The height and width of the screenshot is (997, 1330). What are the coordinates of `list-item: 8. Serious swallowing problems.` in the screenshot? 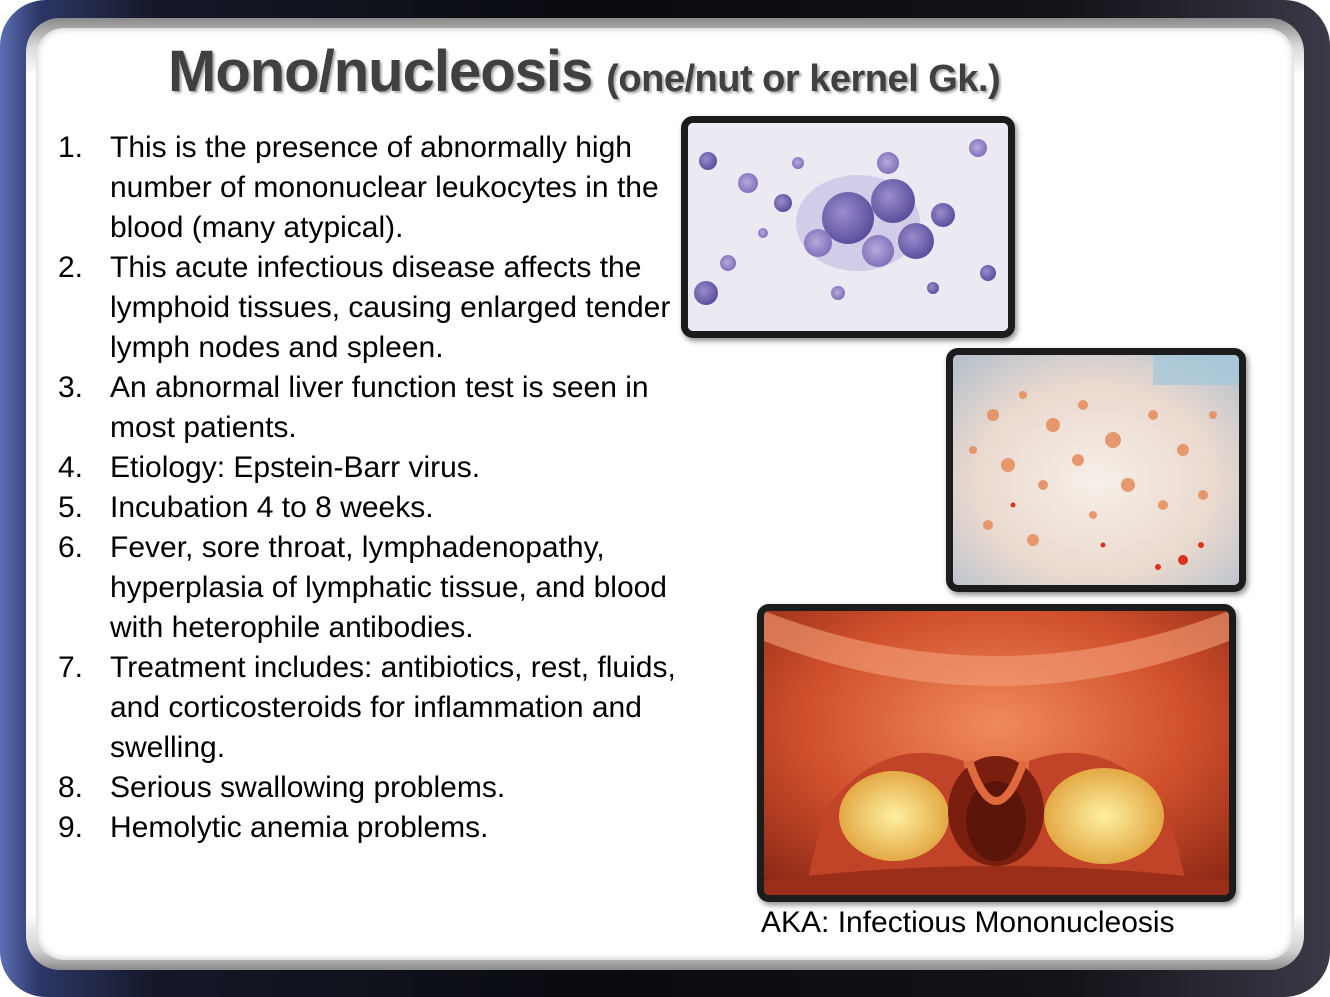 It's located at (368, 788).